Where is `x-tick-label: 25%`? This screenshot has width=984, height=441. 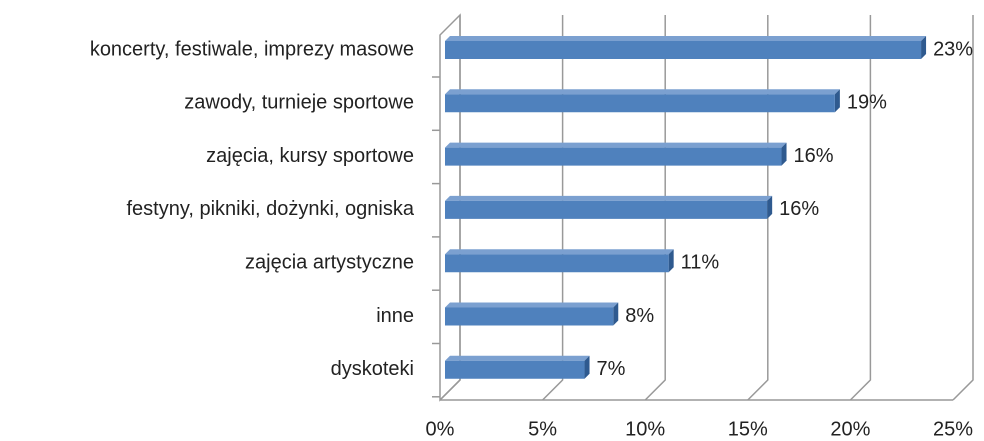 x-tick-label: 25% is located at coordinates (953, 429).